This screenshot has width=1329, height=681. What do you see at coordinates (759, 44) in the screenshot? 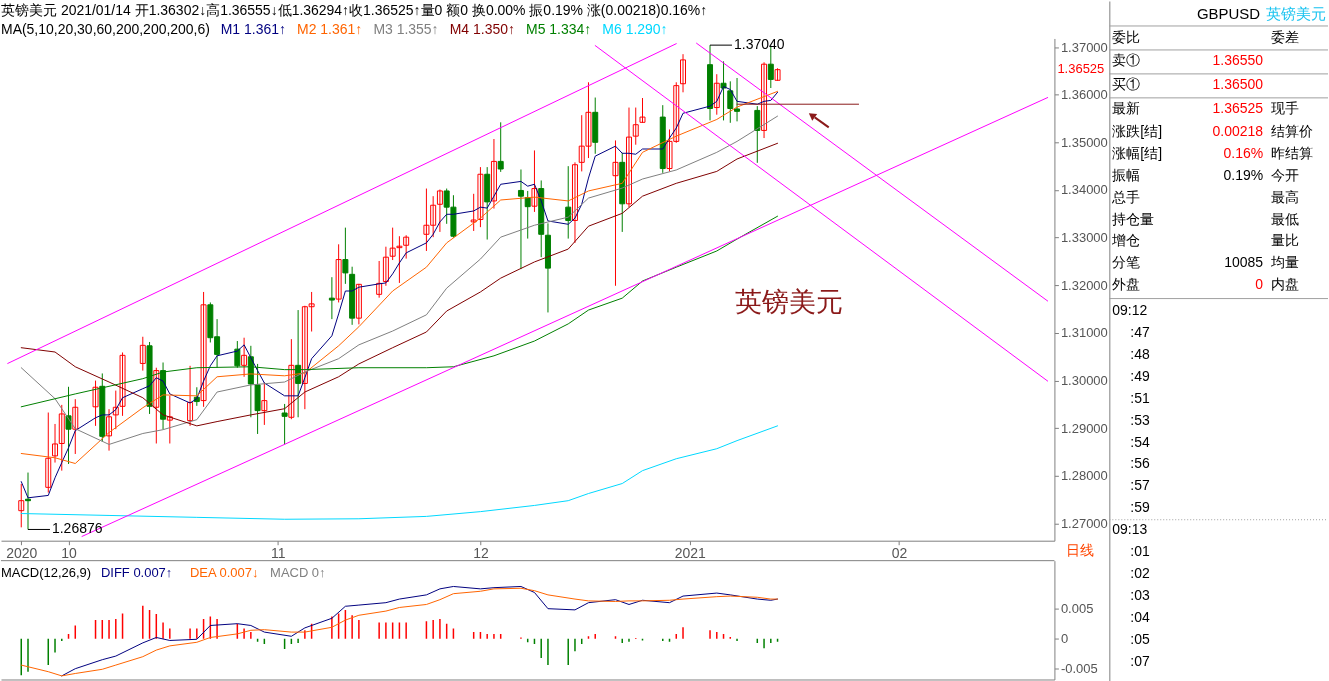
I see `annotation: 1.37040` at bounding box center [759, 44].